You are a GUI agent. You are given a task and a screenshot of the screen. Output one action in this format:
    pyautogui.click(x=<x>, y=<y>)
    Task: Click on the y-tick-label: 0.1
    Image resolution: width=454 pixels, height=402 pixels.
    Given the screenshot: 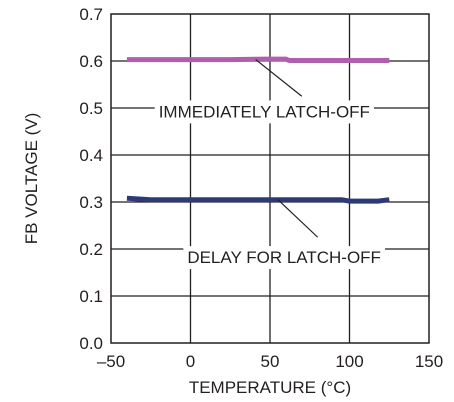 What is the action you would take?
    pyautogui.click(x=91, y=296)
    